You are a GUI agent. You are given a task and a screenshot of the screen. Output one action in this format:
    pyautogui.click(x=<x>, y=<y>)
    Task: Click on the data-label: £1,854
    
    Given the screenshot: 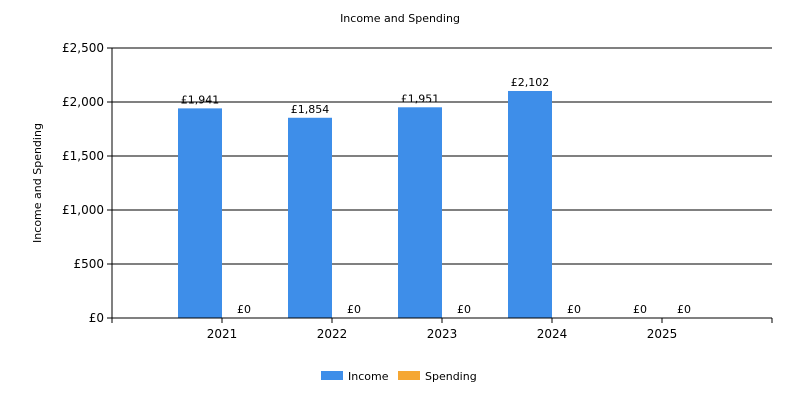 What is the action you would take?
    pyautogui.click(x=310, y=109)
    